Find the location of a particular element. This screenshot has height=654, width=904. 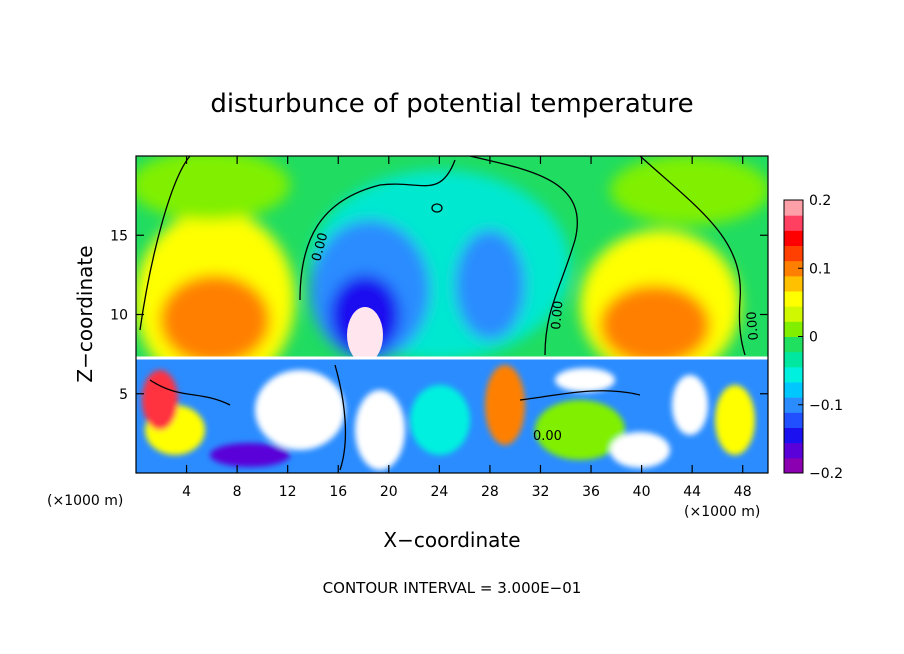

contour-label-edge: 0.00 is located at coordinates (753, 326).